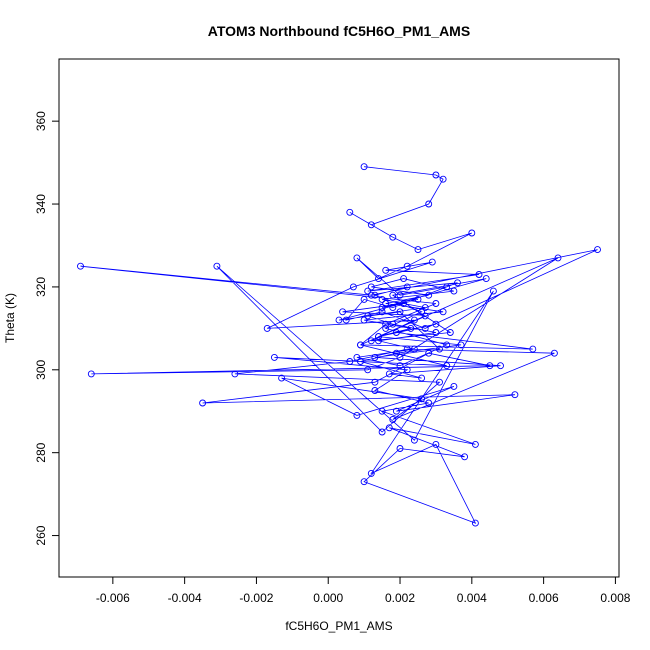 This screenshot has width=650, height=650. What do you see at coordinates (256, 598) in the screenshot?
I see `x-tick-label: -0.002` at bounding box center [256, 598].